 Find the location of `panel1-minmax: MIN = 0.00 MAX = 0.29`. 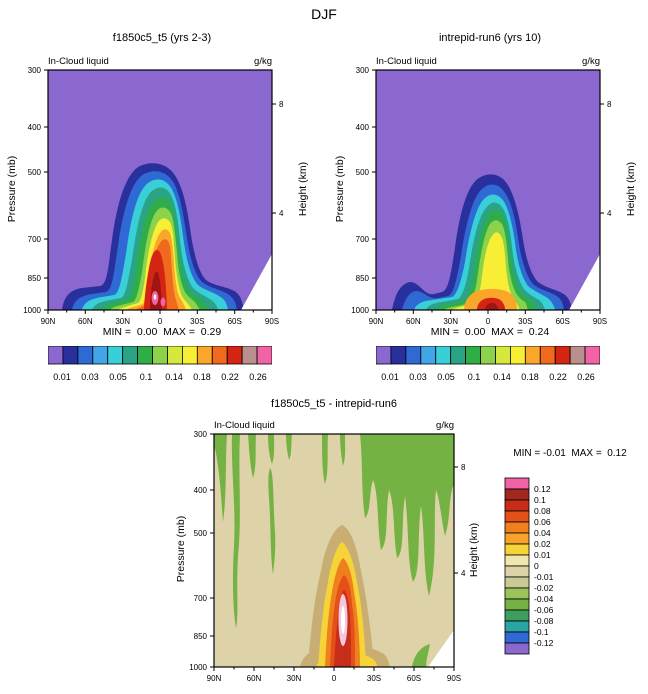

panel1-minmax: MIN = 0.00 MAX = 0.29 is located at coordinates (162, 332).